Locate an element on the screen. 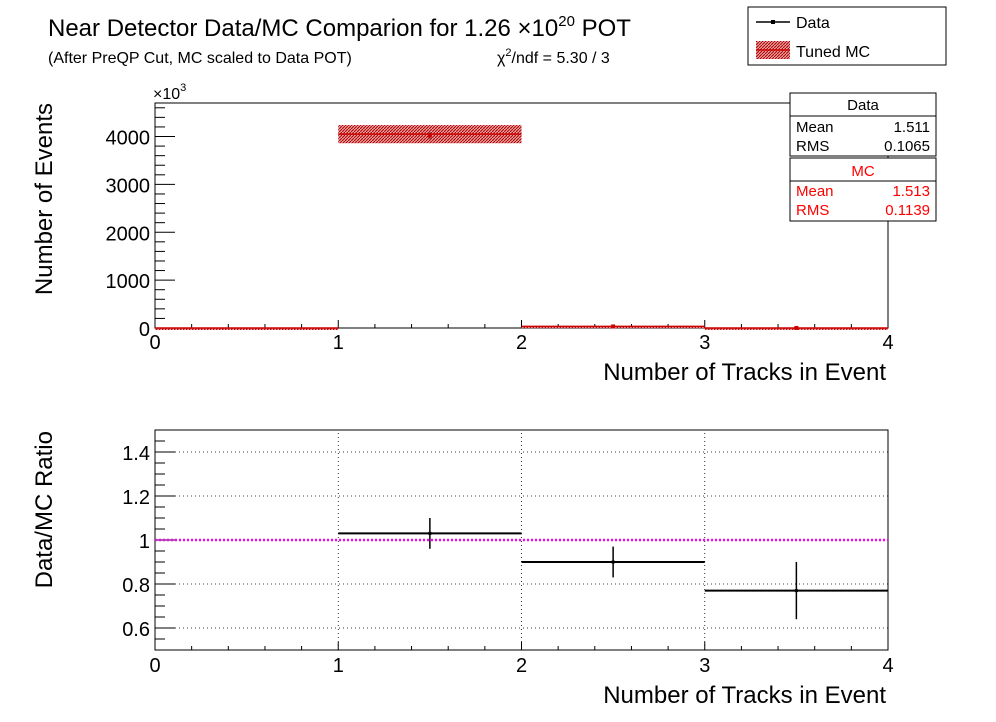 Image resolution: width=996 pixels, height=722 pixels. stats-box-mc: MC Mean 1.513 RMS 0.1139 is located at coordinates (863, 189).